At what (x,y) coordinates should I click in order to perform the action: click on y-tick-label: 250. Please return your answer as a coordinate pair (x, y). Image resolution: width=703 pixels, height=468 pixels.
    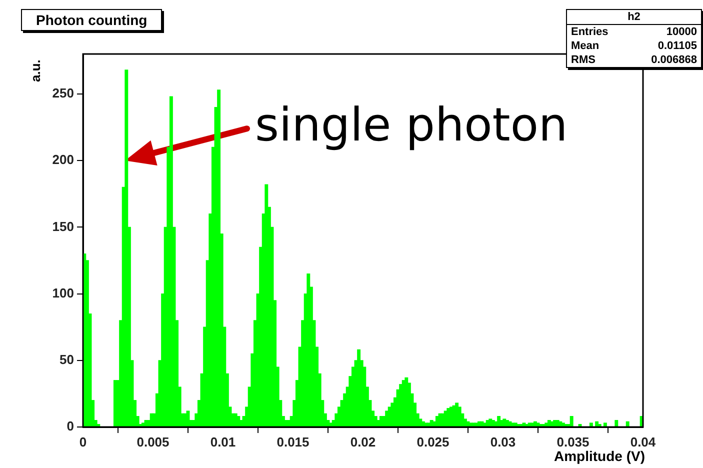
    Looking at the image, I should click on (63, 93).